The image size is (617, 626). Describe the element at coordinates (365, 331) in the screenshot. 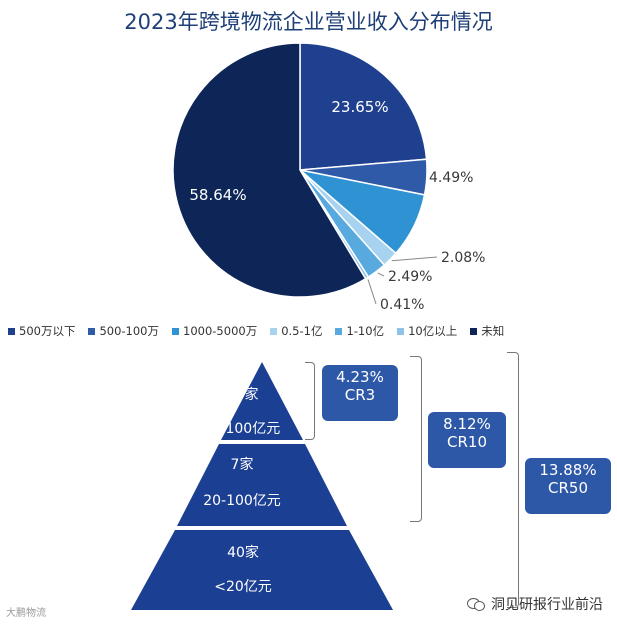

I see `legend-label: 1-10亿` at that location.